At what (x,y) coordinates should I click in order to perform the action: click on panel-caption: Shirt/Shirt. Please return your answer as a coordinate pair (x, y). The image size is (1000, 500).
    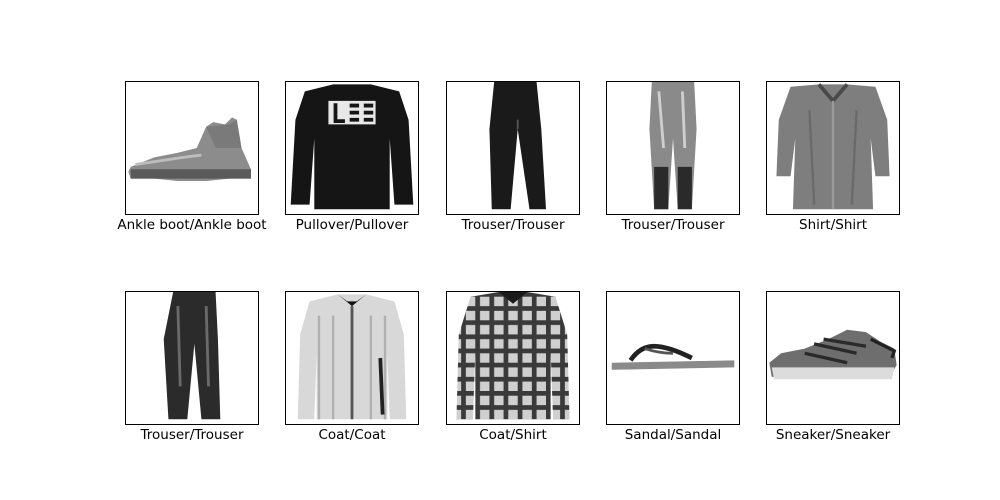
    Looking at the image, I should click on (833, 225).